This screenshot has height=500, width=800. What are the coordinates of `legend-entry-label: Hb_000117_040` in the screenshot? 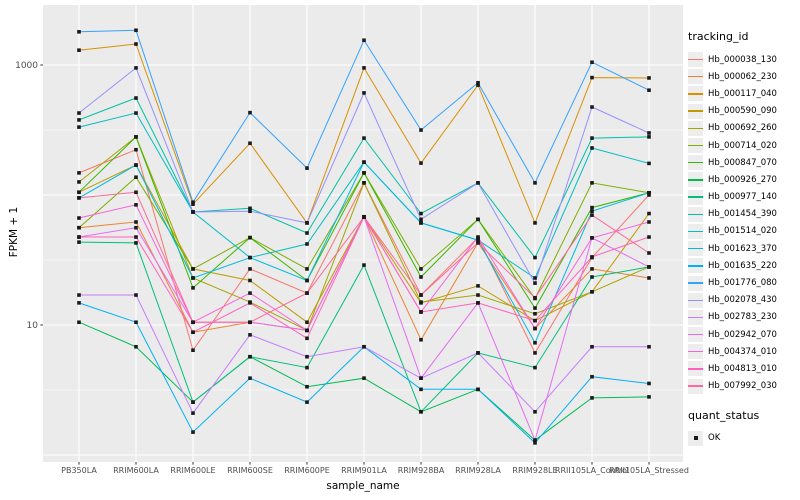 It's located at (742, 93).